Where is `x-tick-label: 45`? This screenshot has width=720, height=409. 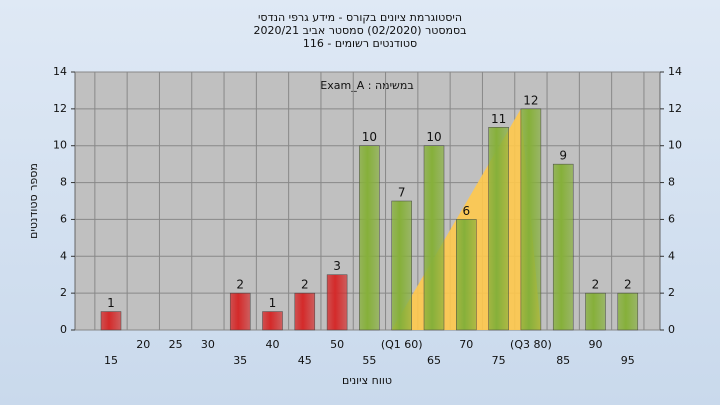 x-tick-label: 45 is located at coordinates (305, 360).